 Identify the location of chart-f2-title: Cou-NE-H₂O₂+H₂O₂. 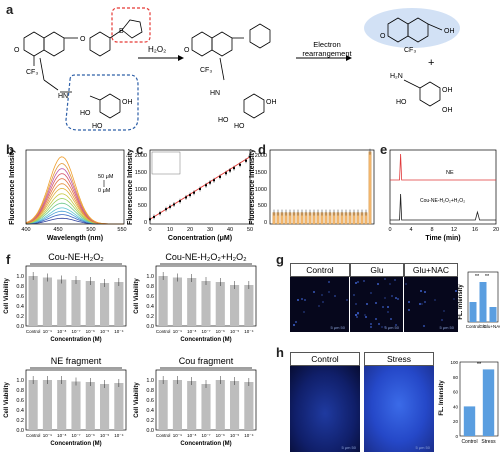
(206, 257).